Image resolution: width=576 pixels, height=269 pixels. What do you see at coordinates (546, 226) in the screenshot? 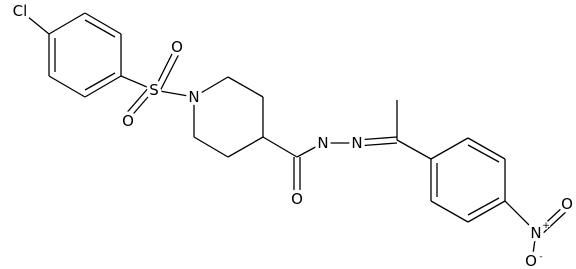
I see `atom-charge: +` at bounding box center [546, 226].